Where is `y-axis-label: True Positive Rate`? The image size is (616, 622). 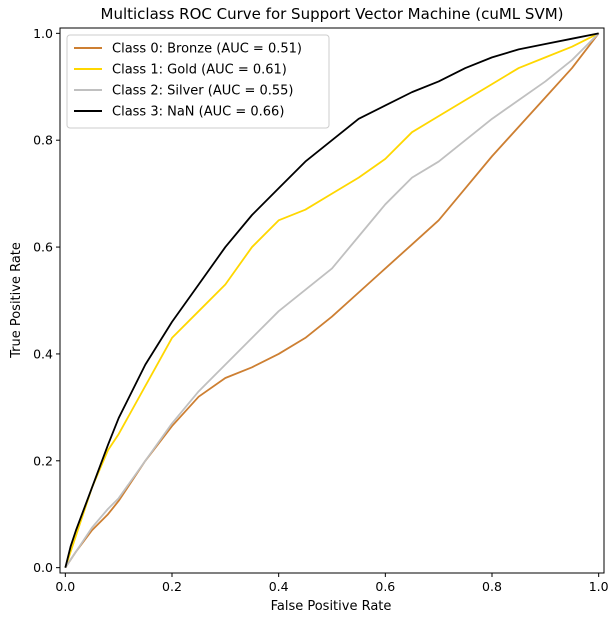 y-axis-label: True Positive Rate is located at coordinates (16, 300).